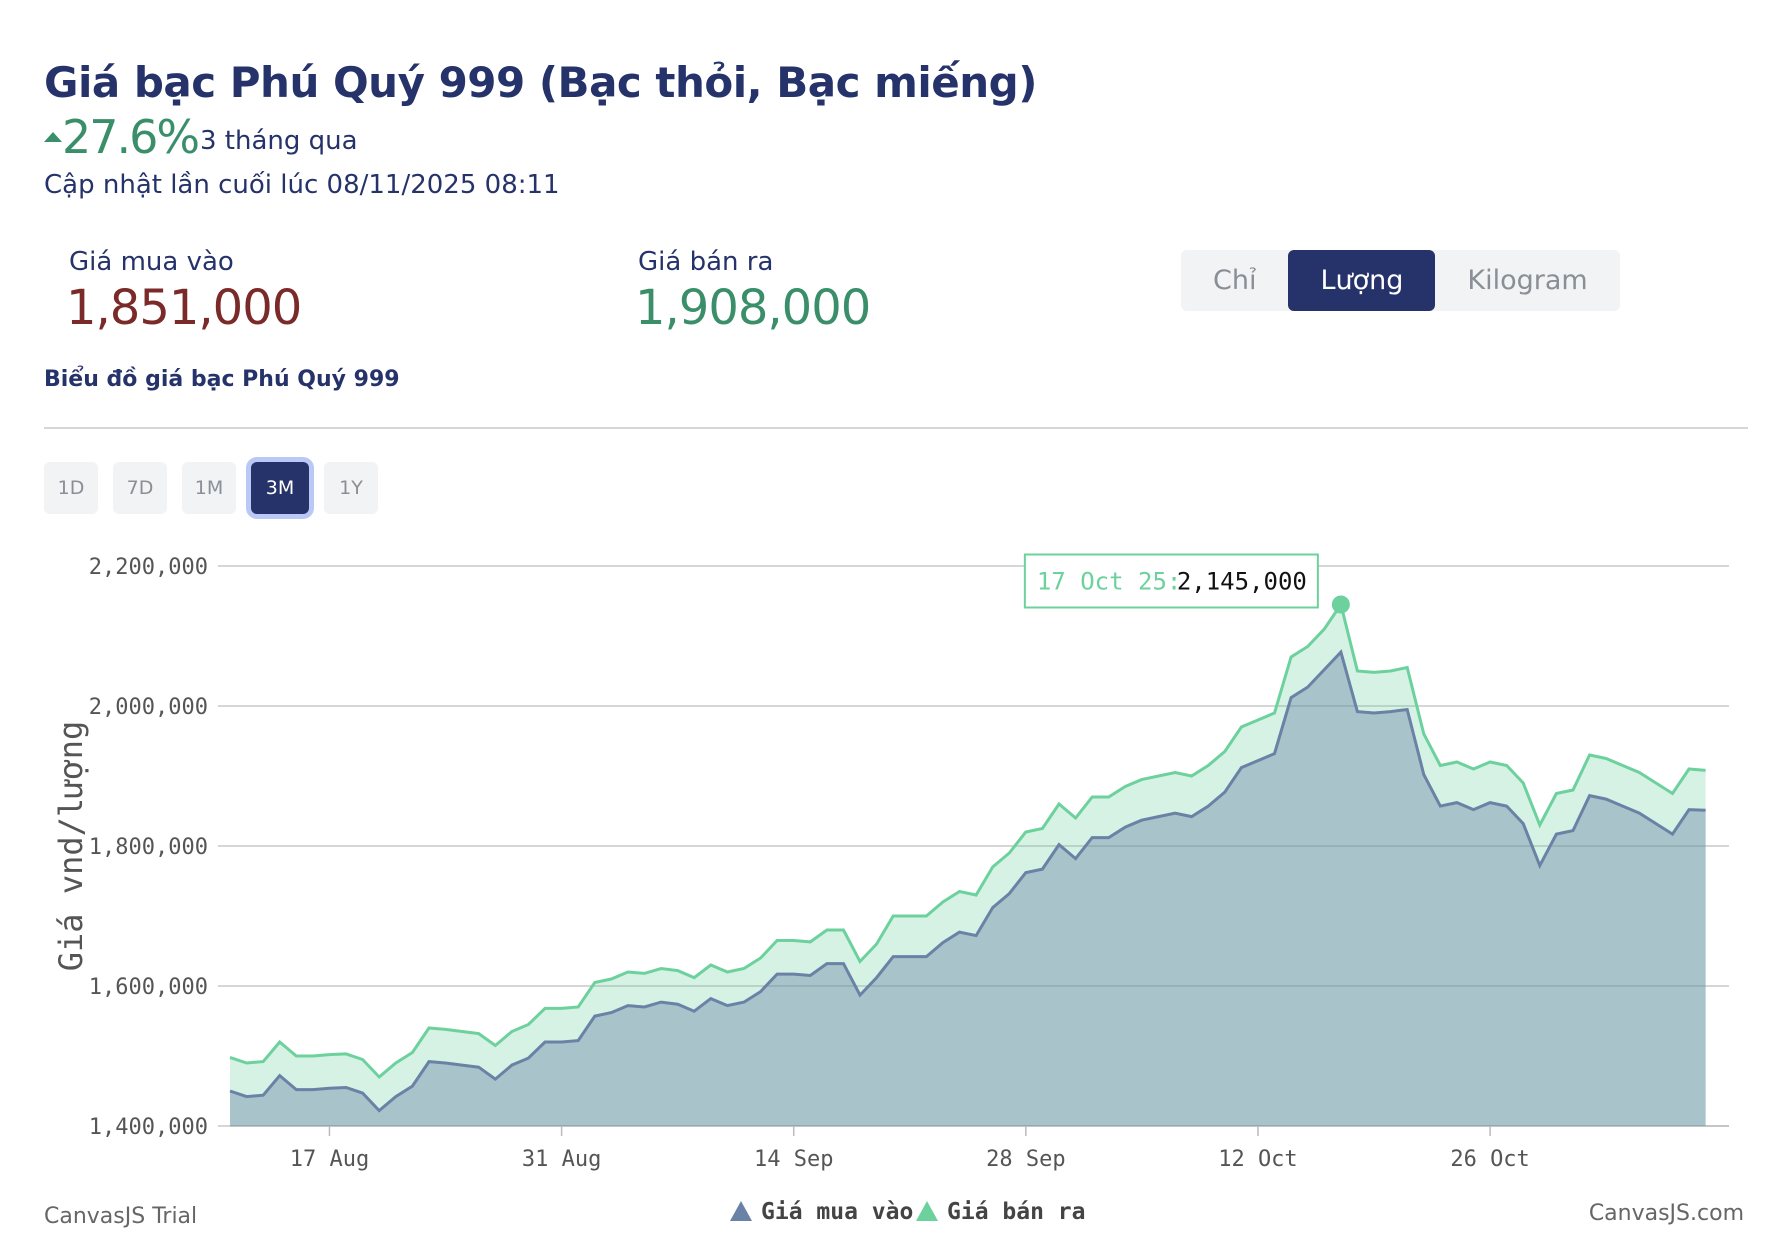 This screenshot has width=1792, height=1256. Describe the element at coordinates (837, 1212) in the screenshot. I see `legend-label: Giá mua vào` at that location.